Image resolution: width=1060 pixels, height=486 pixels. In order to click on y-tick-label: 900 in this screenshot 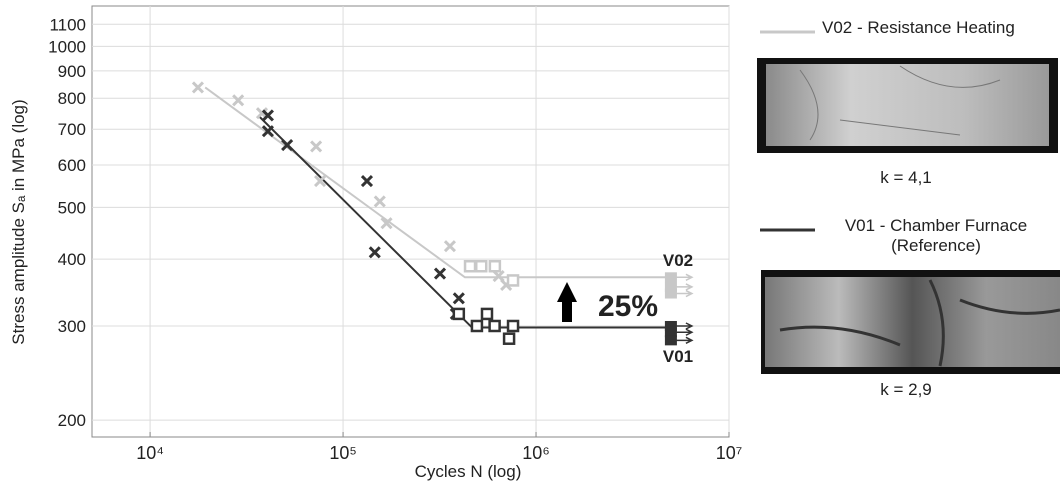, I will do `click(72, 71)`.